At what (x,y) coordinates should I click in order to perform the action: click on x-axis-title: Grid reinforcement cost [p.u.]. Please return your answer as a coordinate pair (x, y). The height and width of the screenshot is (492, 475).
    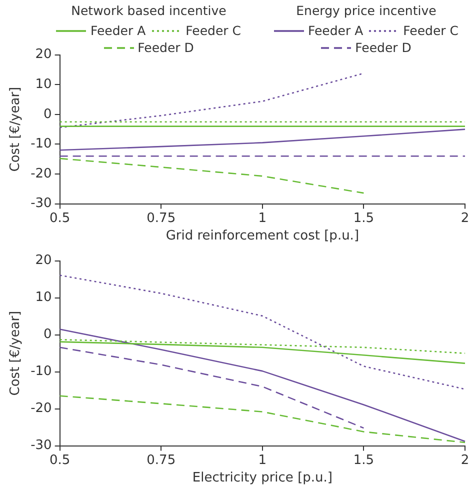
    Looking at the image, I should click on (263, 236).